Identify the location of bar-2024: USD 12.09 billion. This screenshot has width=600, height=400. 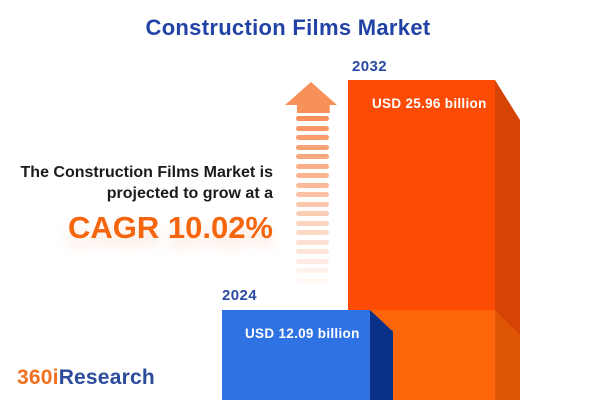
(307, 355).